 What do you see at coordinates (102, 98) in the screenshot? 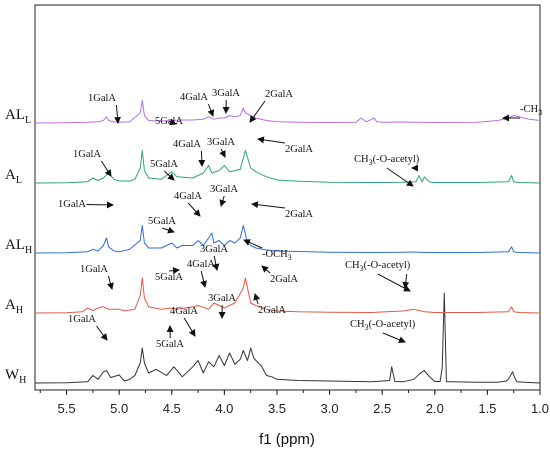
I see `peak-annotation-24: 1GalA` at bounding box center [102, 98].